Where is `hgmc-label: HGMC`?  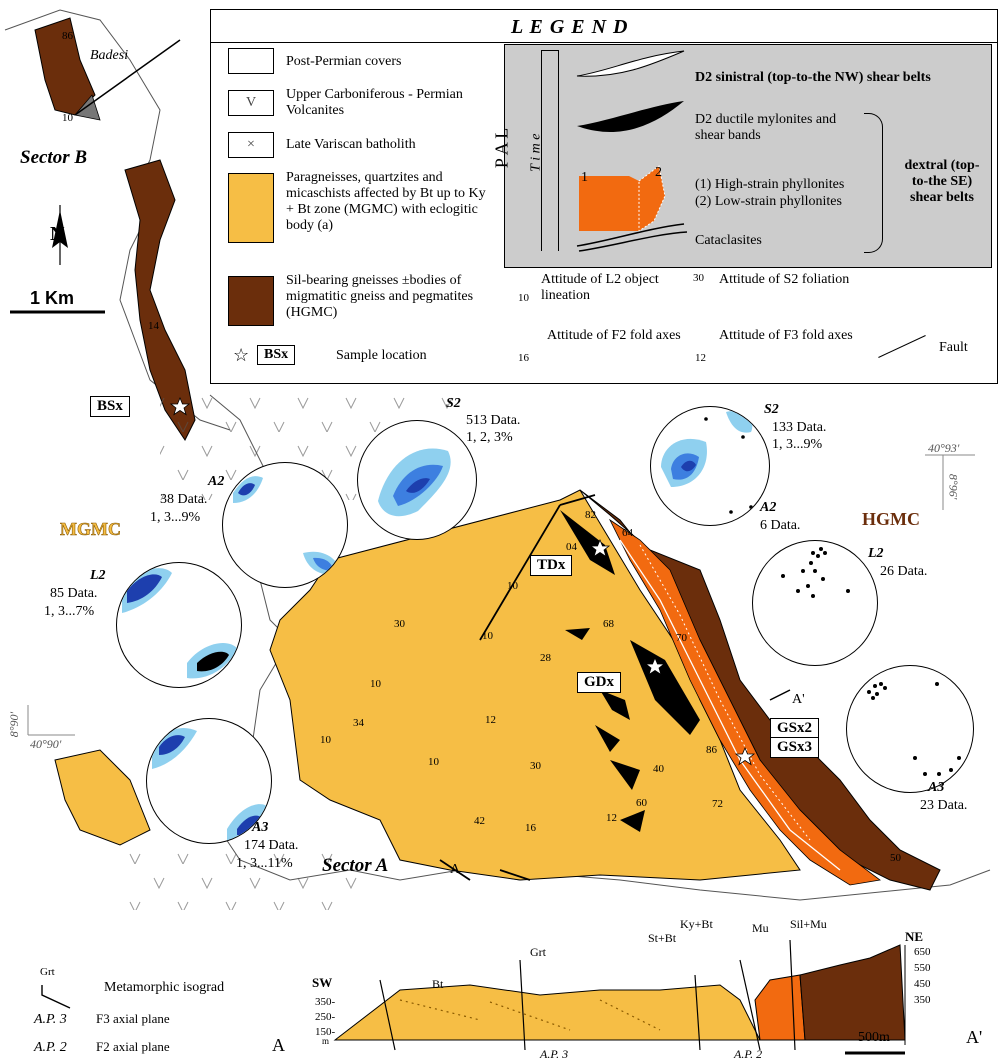 hgmc-label: HGMC is located at coordinates (891, 519).